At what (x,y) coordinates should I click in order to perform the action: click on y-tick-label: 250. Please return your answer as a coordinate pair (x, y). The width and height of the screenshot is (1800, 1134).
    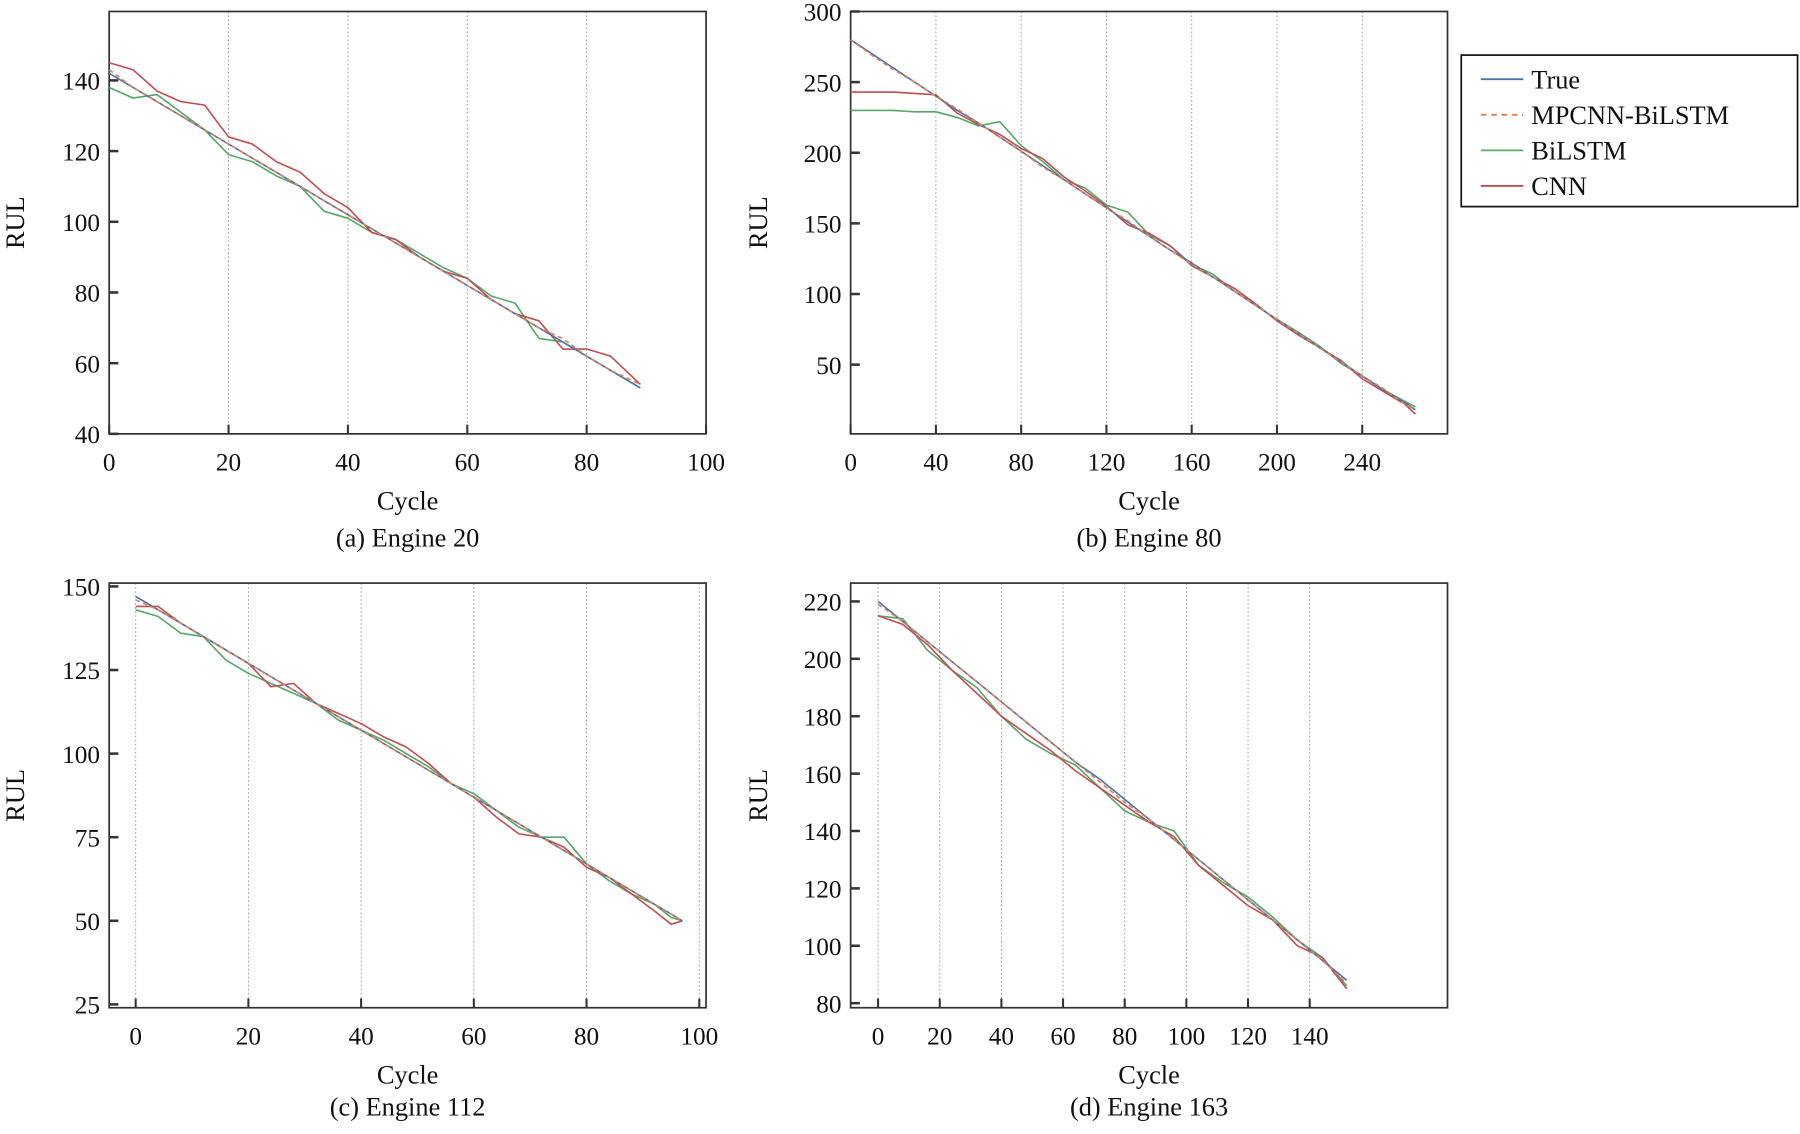
    Looking at the image, I should click on (823, 83).